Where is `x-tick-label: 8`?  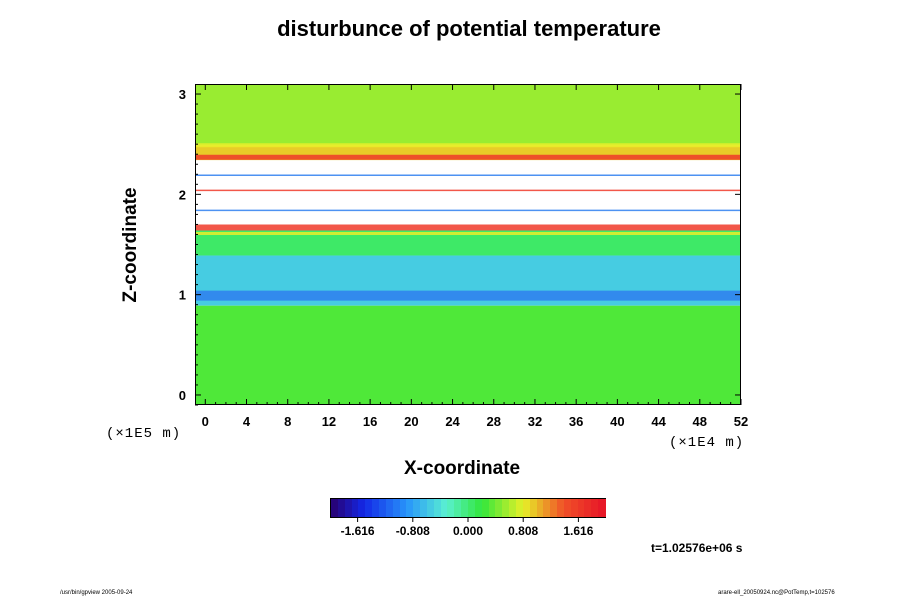 x-tick-label: 8 is located at coordinates (287, 421).